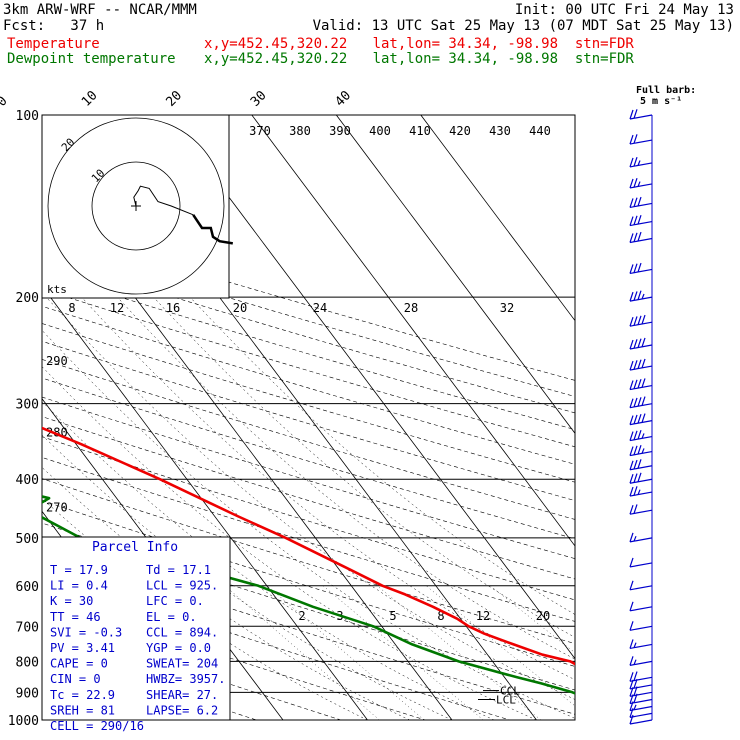 This screenshot has width=740, height=740. What do you see at coordinates (178, 570) in the screenshot?
I see `parcel-row-right-0: Td = 17.1` at bounding box center [178, 570].